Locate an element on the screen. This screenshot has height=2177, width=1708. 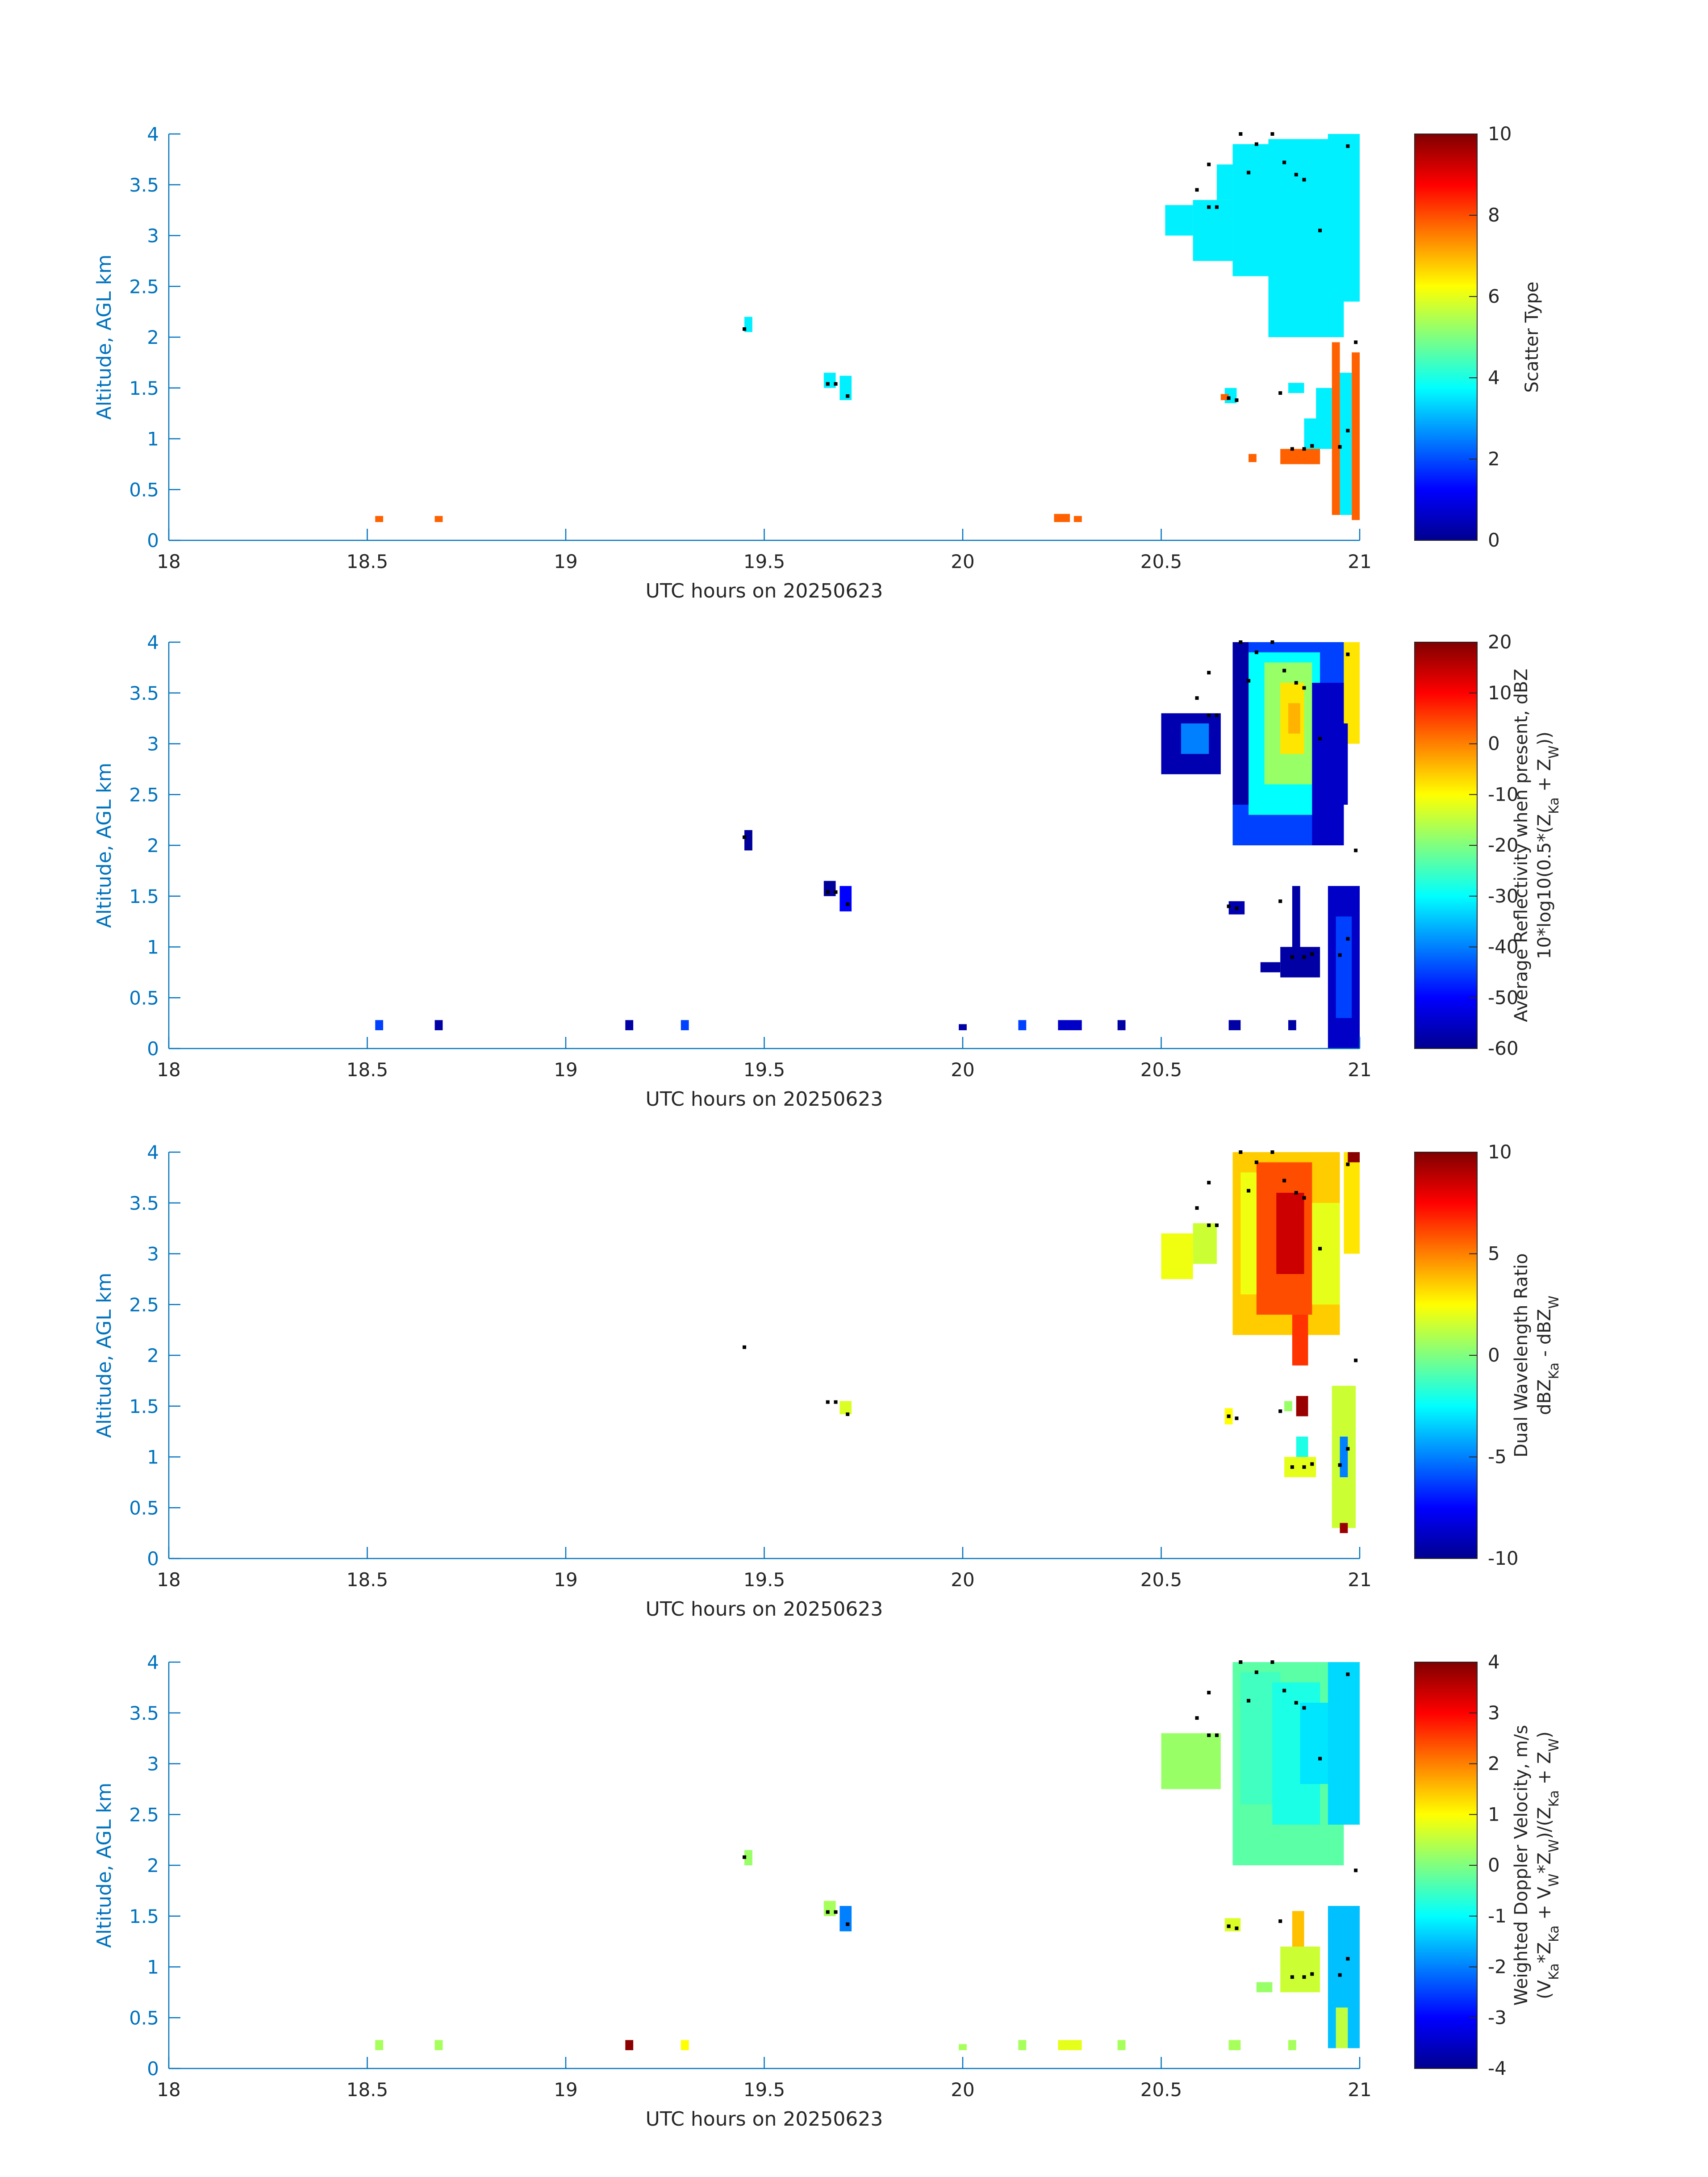
y-tick-label: 4 is located at coordinates (153, 134).